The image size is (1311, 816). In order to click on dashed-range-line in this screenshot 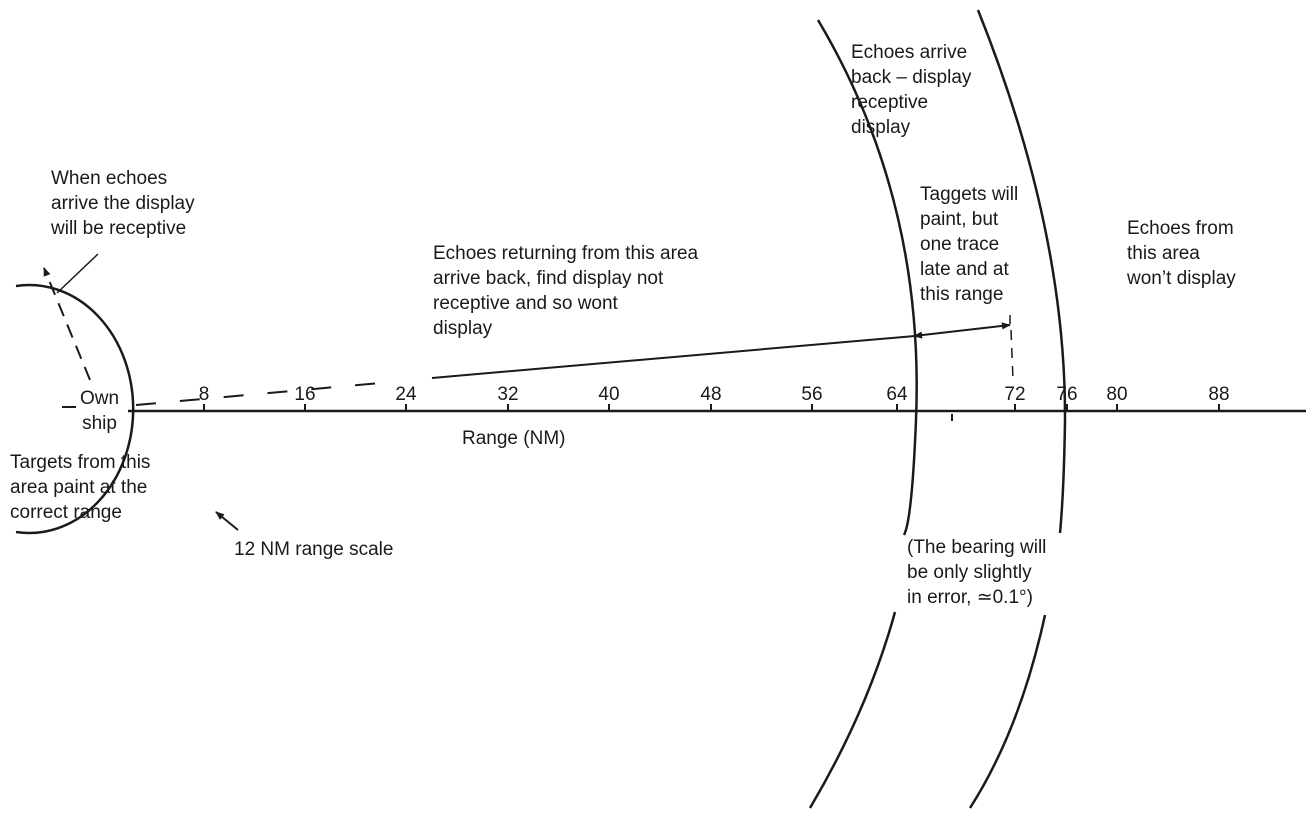, I will do `click(258, 394)`.